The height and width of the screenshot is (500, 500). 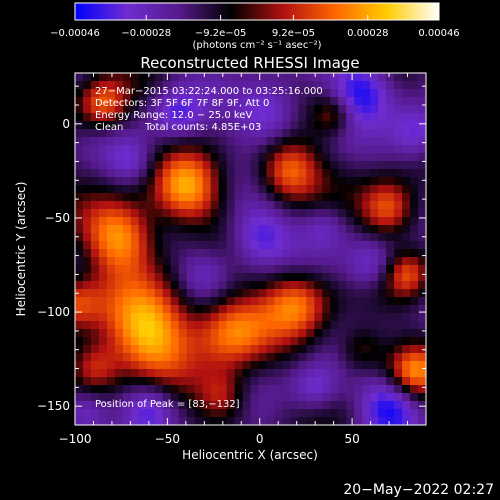 I want to click on x-tick-label: 50, so click(x=351, y=439).